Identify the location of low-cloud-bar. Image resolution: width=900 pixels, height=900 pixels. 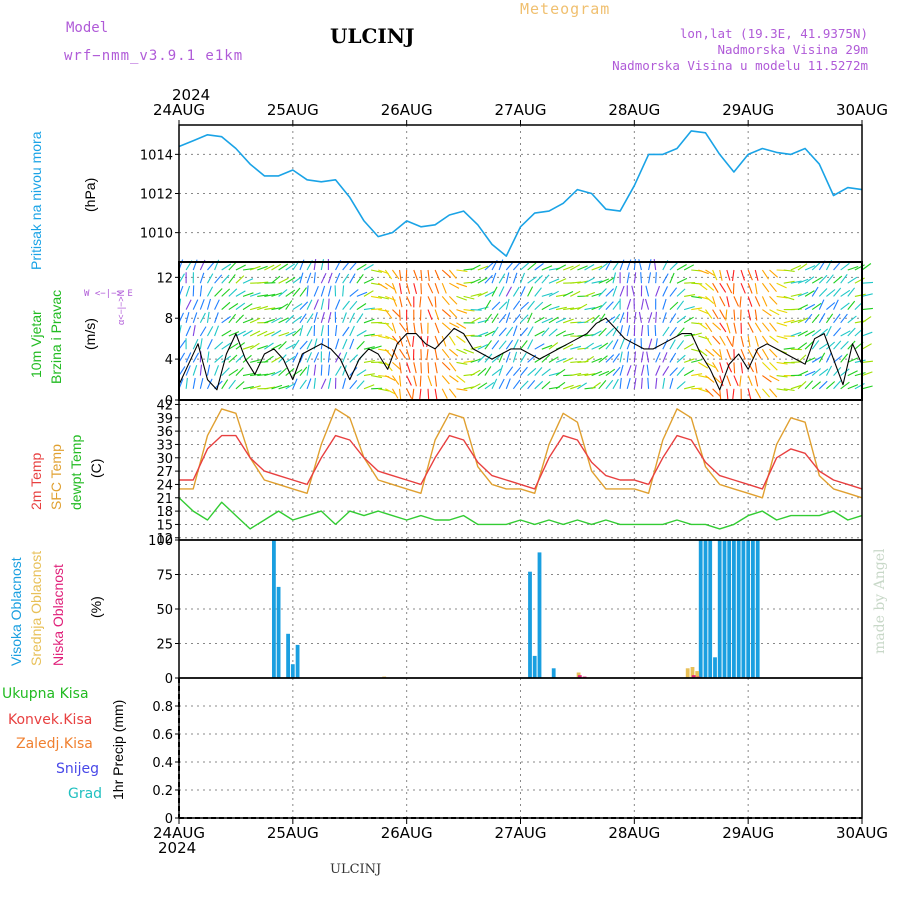
(579, 676).